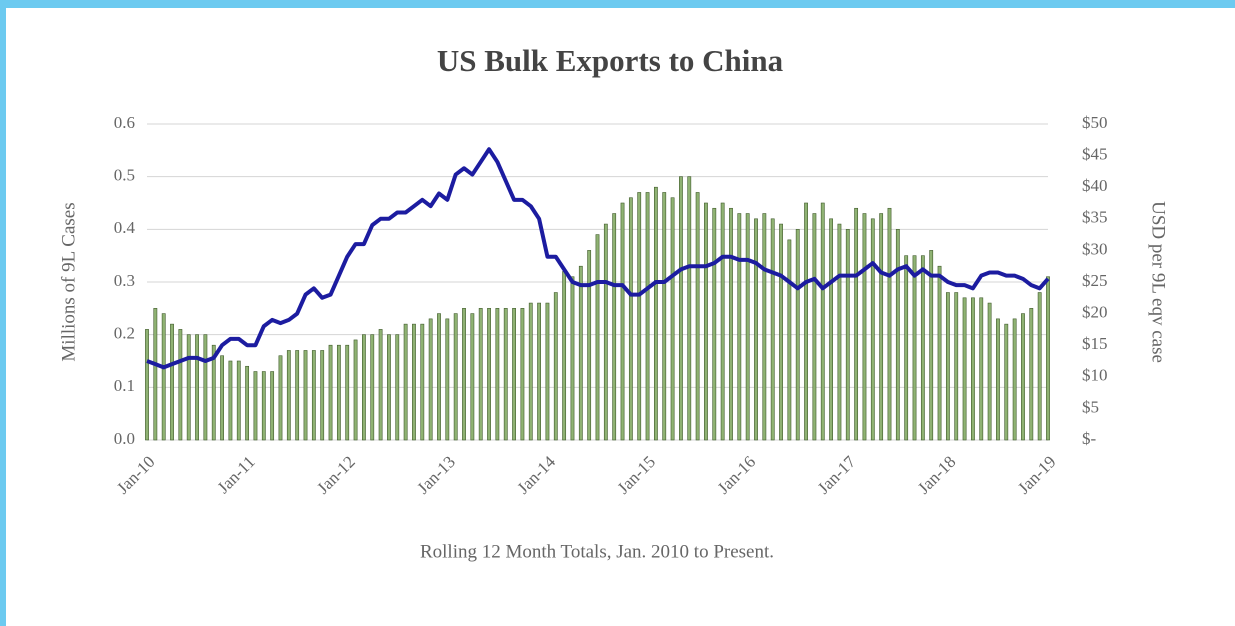  What do you see at coordinates (1095, 122) in the screenshot?
I see `y2-tick-label: $50` at bounding box center [1095, 122].